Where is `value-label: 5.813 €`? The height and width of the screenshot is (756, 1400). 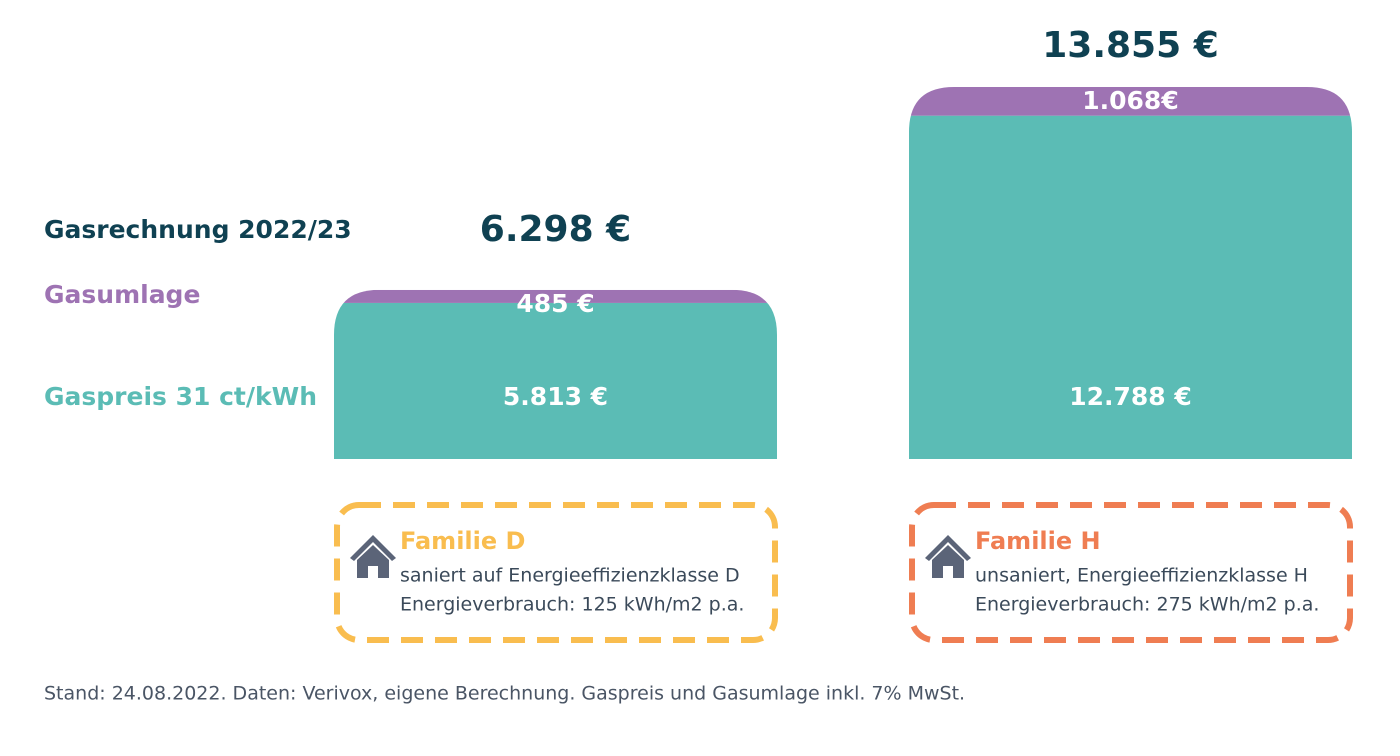
value-label: 5.813 € is located at coordinates (555, 396).